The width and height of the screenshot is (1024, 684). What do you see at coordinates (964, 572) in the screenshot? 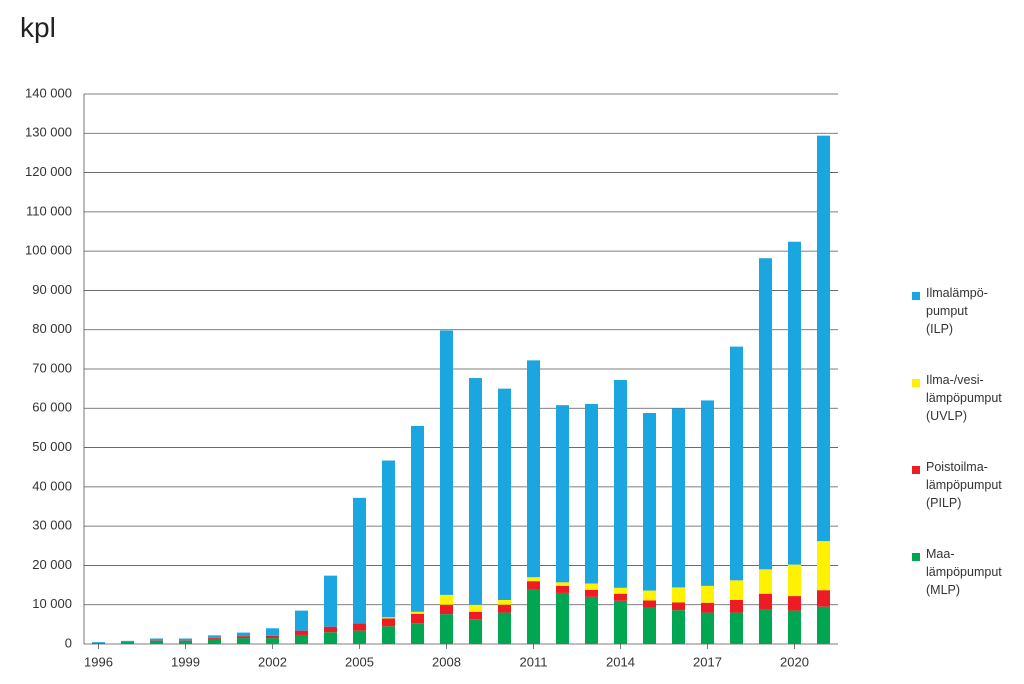
I see `legend-label: Maa- lämpöpumput (MLP)` at bounding box center [964, 572].